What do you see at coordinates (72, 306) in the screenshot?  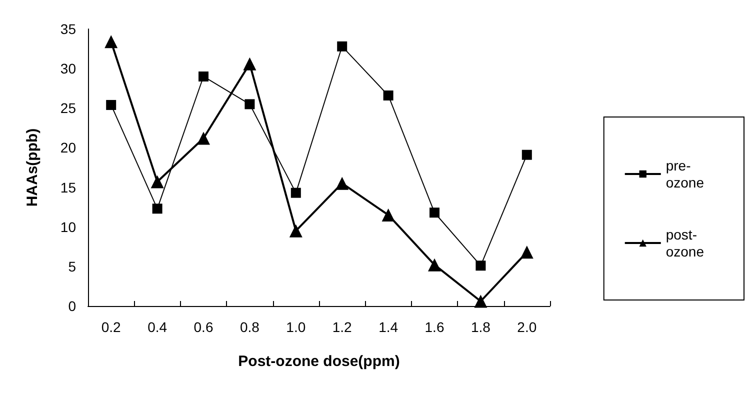 I see `y-tick-label: 0` at bounding box center [72, 306].